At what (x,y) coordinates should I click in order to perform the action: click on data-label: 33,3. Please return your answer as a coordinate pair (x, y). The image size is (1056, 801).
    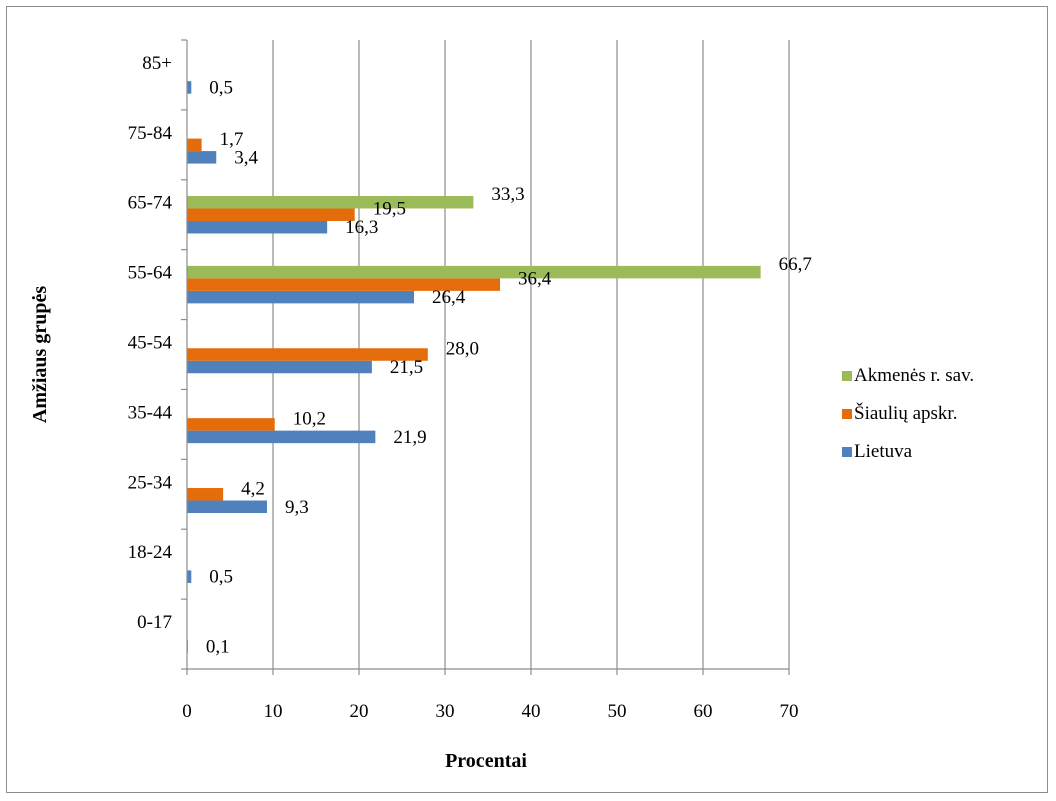
    Looking at the image, I should click on (507, 194).